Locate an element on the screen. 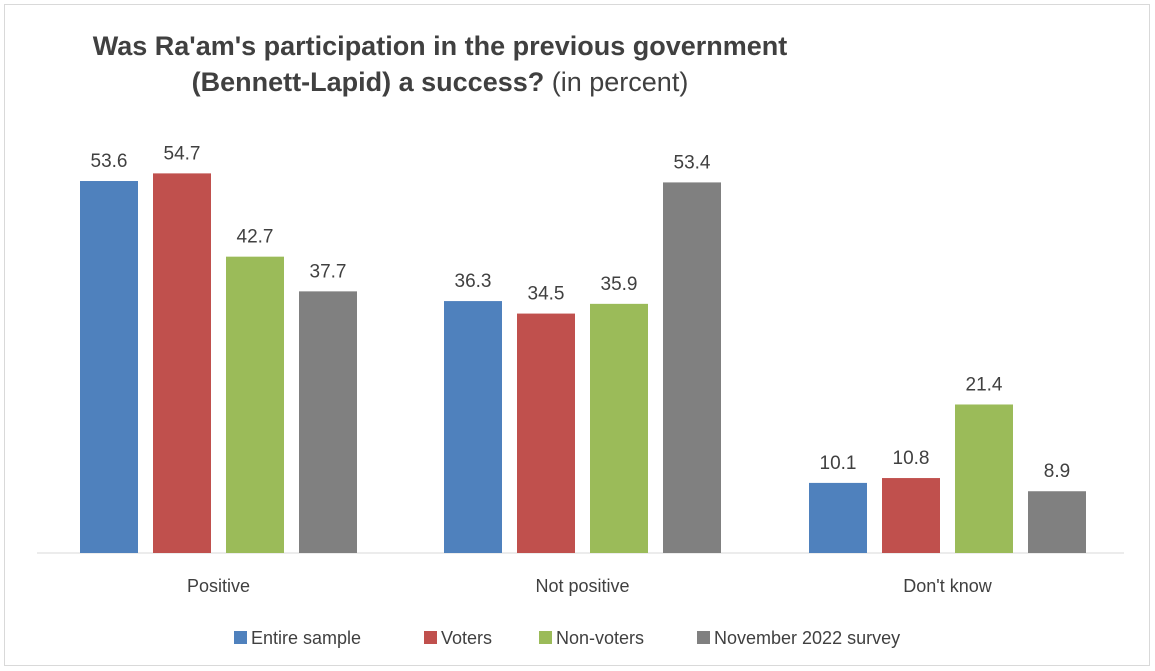 This screenshot has height=671, width=1155. data-label: 42.7 is located at coordinates (255, 237).